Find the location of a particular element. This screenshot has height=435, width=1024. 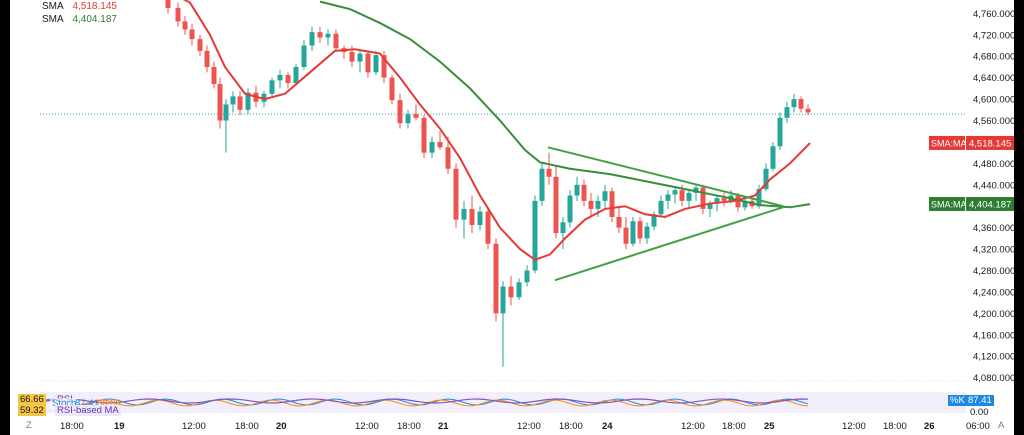

x-tick-label: 06:00 is located at coordinates (978, 426).